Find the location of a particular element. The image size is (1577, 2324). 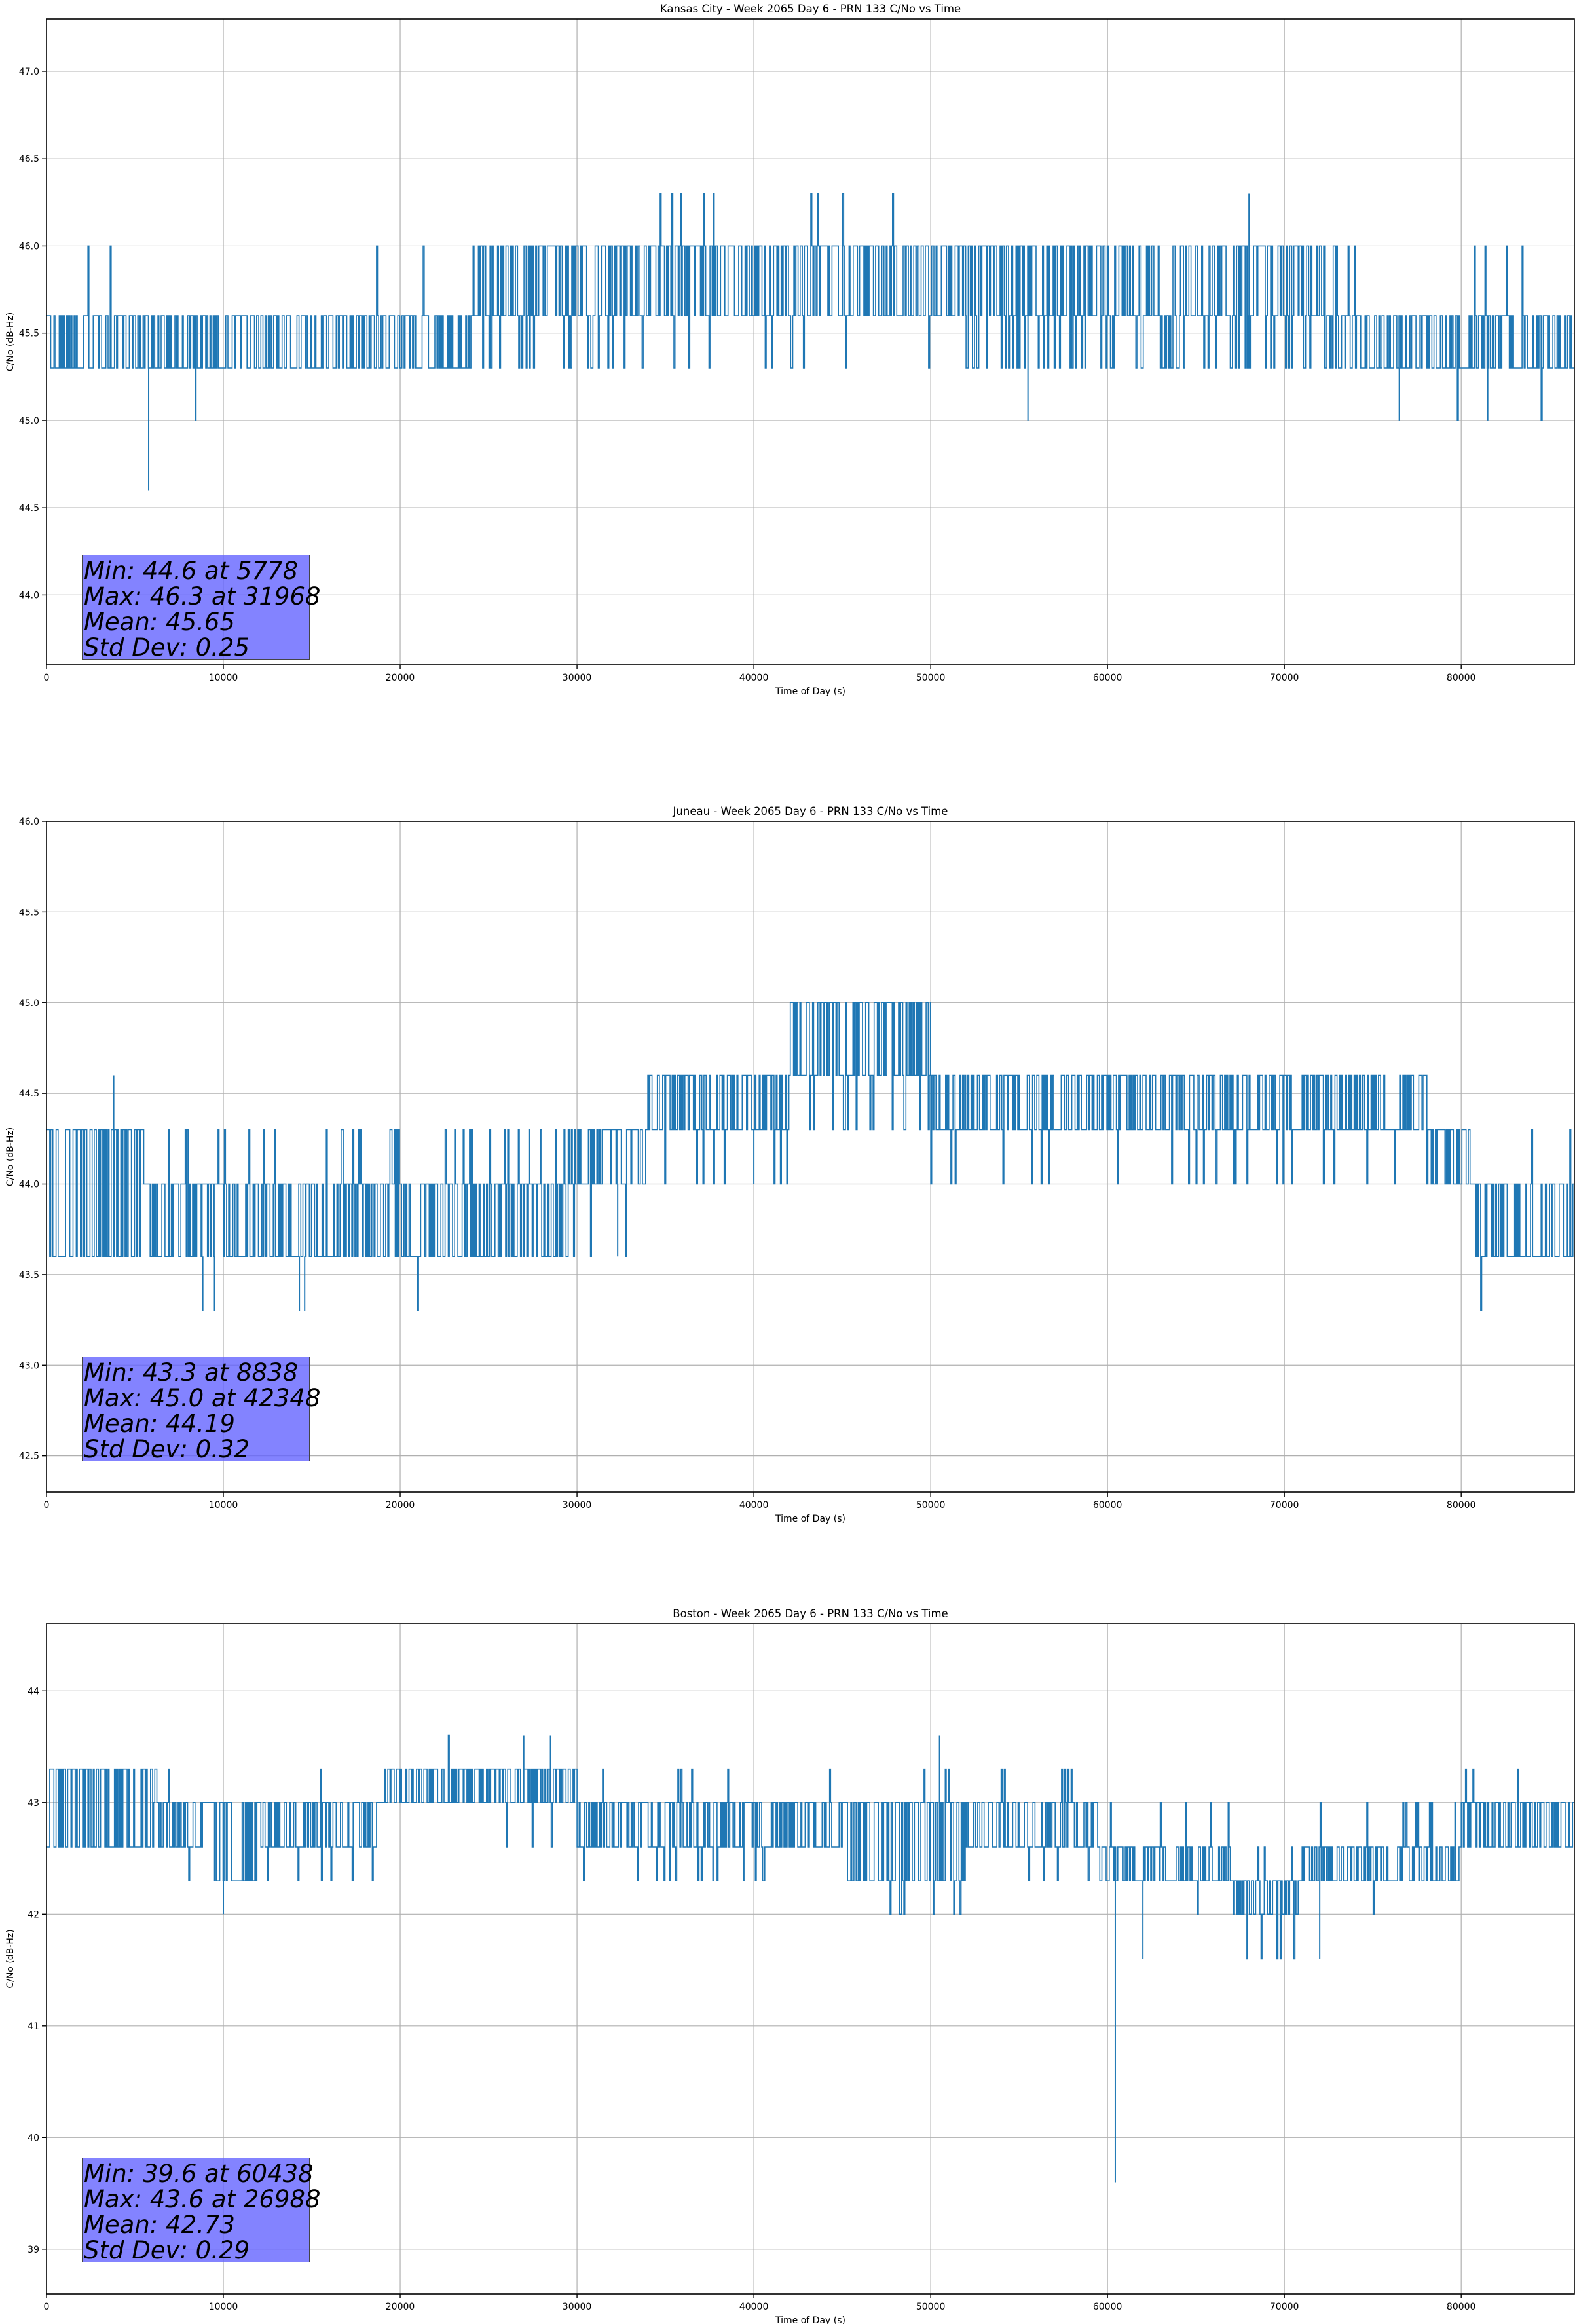

y-tick-label: 43 is located at coordinates (33, 1803).